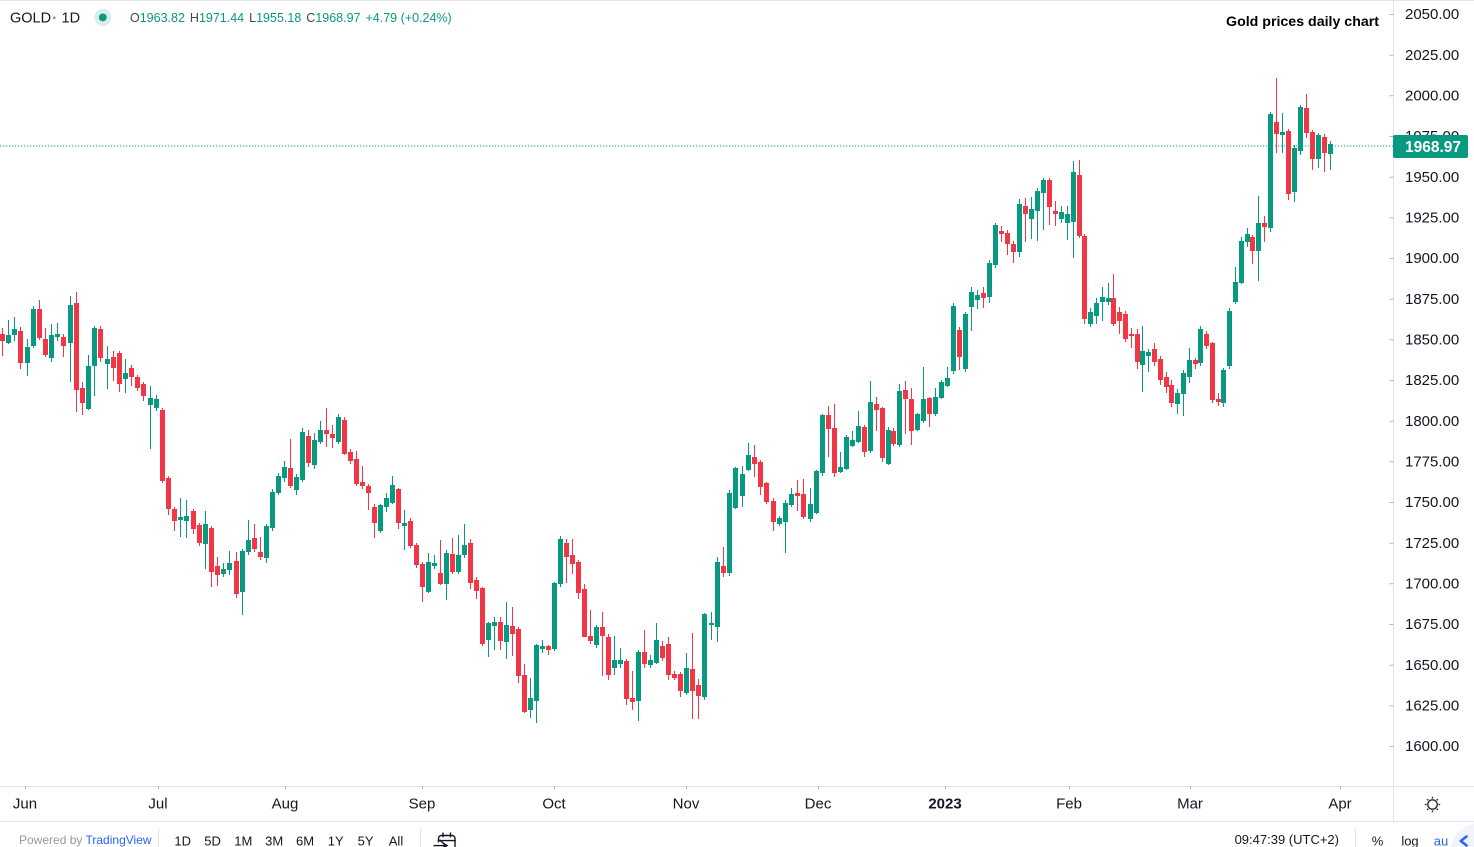  Describe the element at coordinates (1432, 177) in the screenshot. I see `svg-text: 1950.00` at that location.